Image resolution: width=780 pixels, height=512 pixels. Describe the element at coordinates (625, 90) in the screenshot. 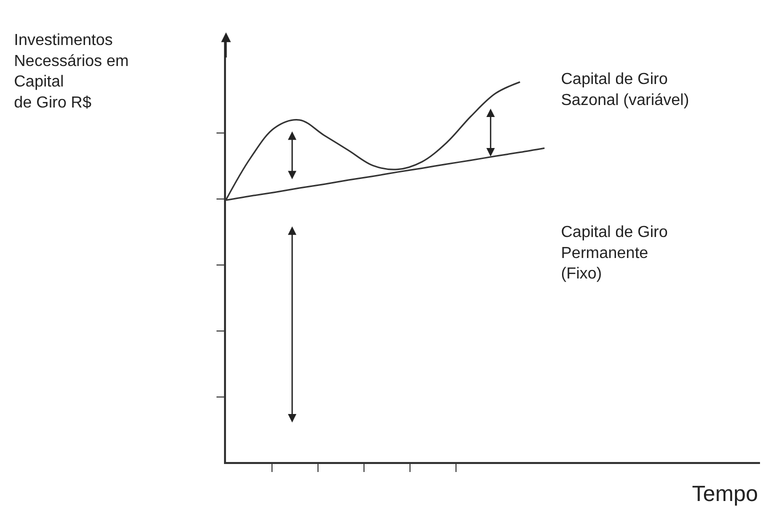

I see `text: Capital de Giro Sazonal (variável)` at that location.